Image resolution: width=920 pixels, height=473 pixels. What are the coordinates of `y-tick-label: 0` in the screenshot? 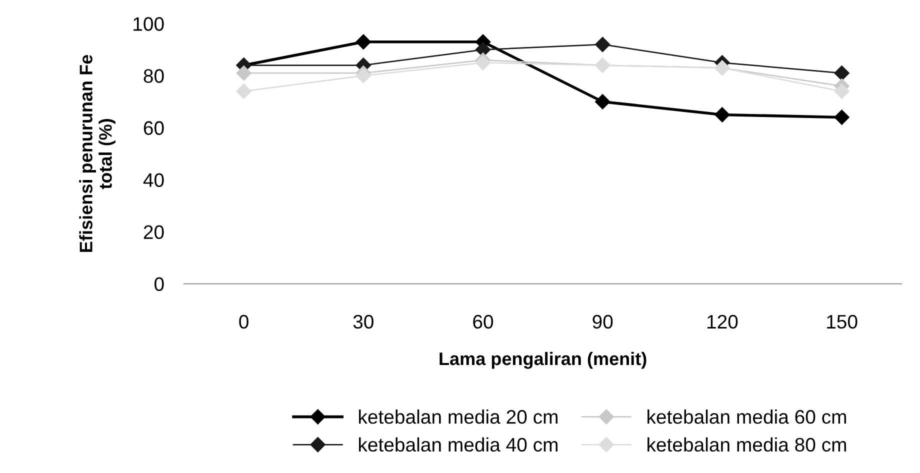 It's located at (159, 284).